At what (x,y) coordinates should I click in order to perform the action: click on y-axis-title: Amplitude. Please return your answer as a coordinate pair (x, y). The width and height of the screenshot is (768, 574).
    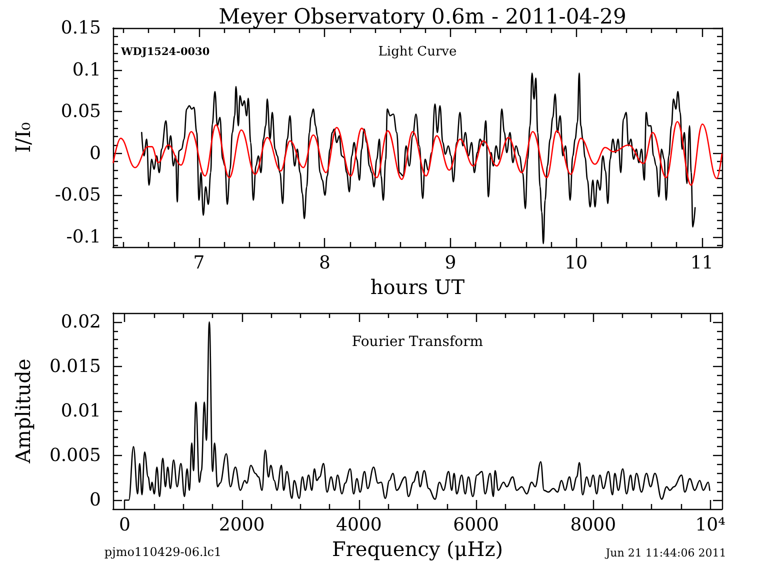
    Looking at the image, I should click on (23, 411).